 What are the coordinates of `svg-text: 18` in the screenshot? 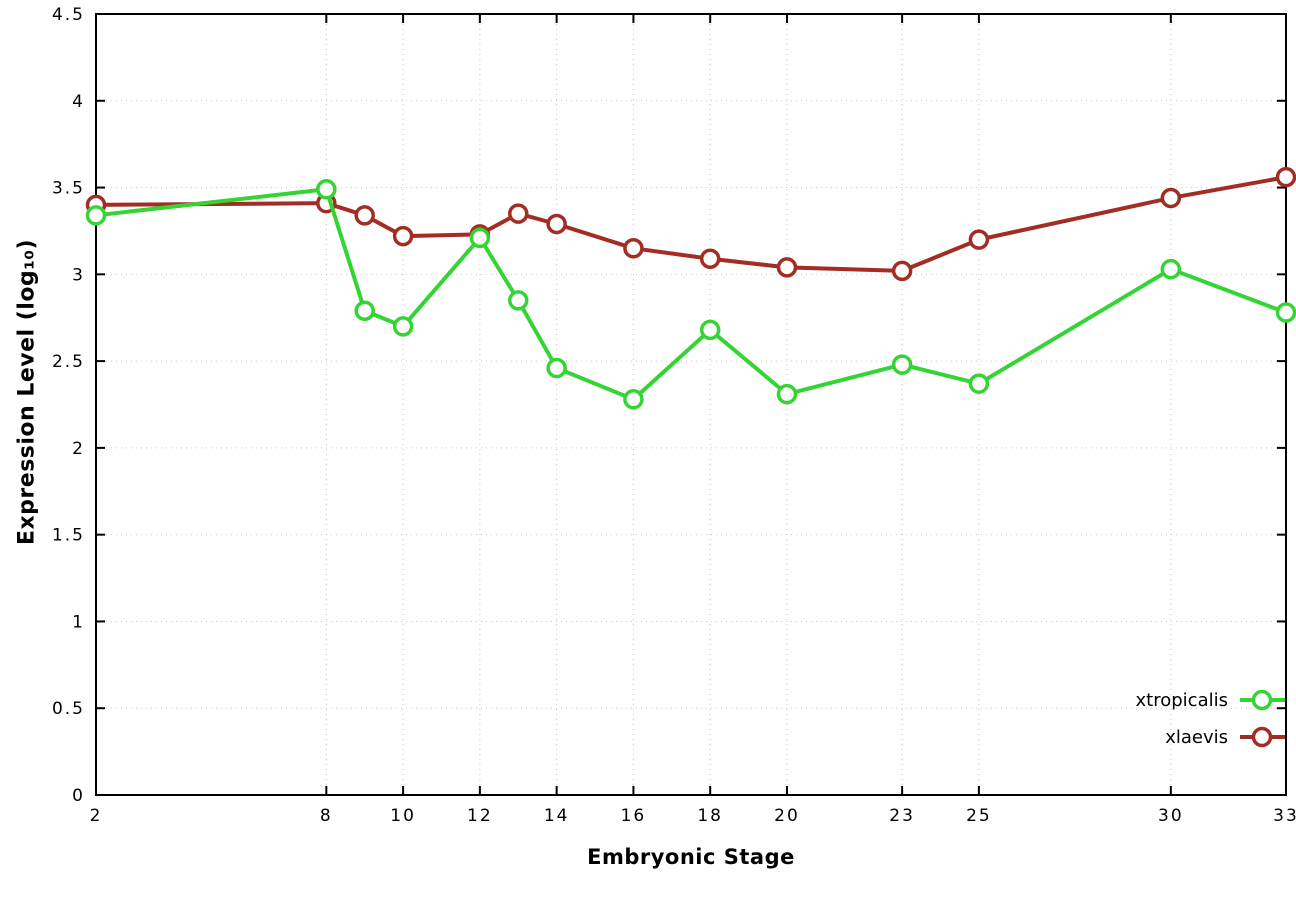 It's located at (710, 816).